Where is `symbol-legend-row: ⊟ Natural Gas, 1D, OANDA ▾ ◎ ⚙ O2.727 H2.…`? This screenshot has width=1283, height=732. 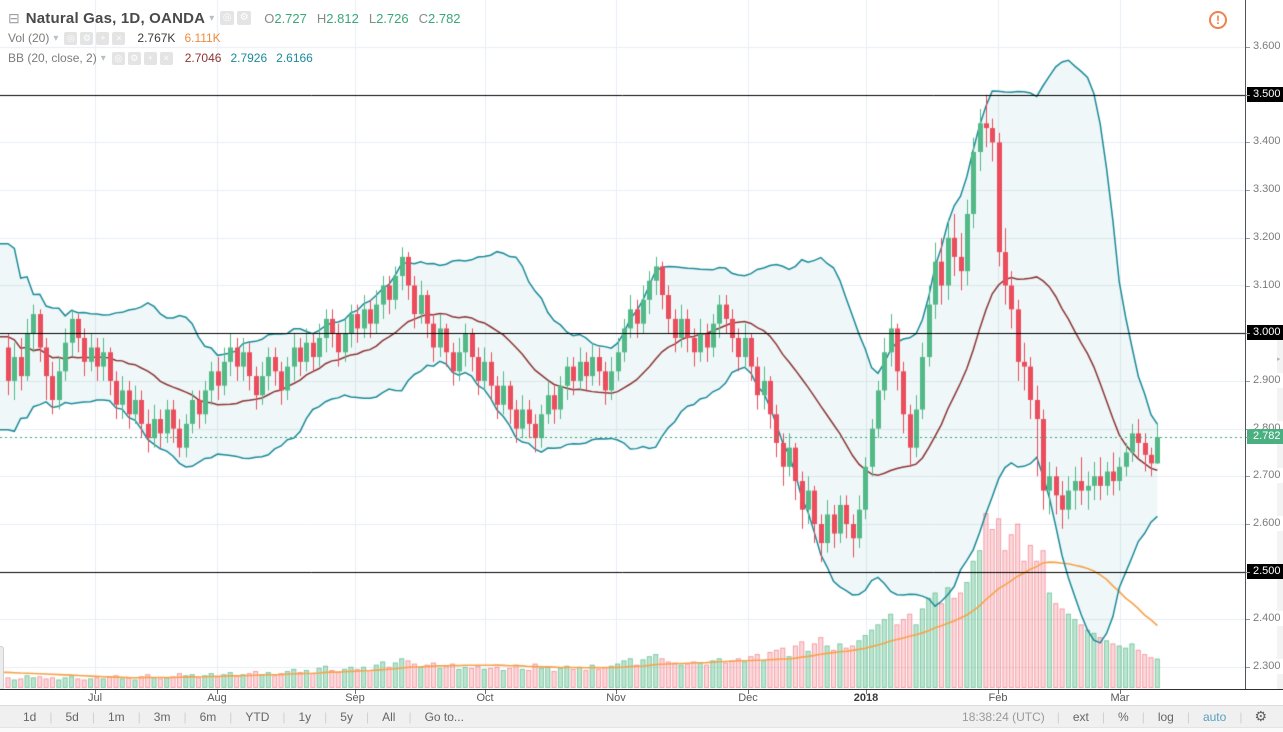
symbol-legend-row: ⊟ Natural Gas, 1D, OANDA ▾ ◎ ⚙ O2.727 H2.… is located at coordinates (239, 18).